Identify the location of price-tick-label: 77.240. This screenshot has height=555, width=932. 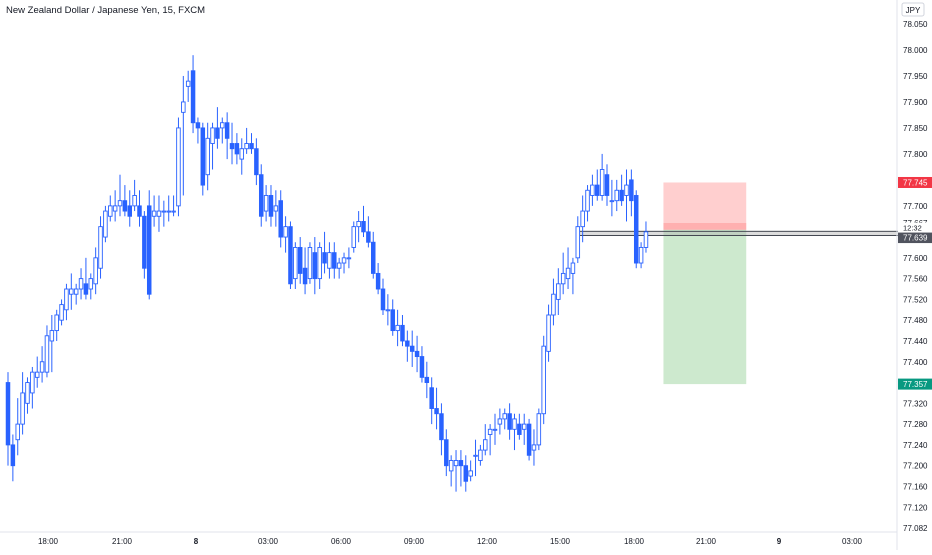
(915, 445).